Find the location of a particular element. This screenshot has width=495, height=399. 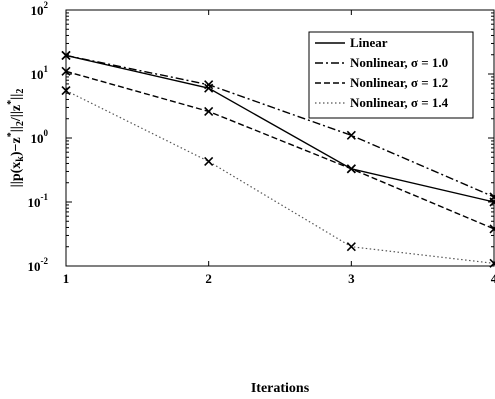

legend-label: Nonlinear, σ = 1.2 is located at coordinates (399, 82).